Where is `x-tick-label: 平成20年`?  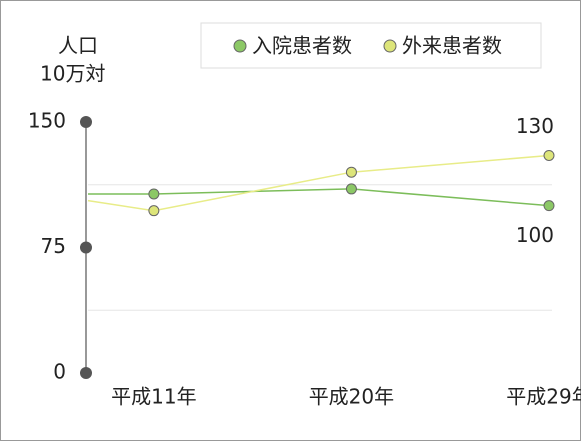 x-tick-label: 平成20年 is located at coordinates (351, 397).